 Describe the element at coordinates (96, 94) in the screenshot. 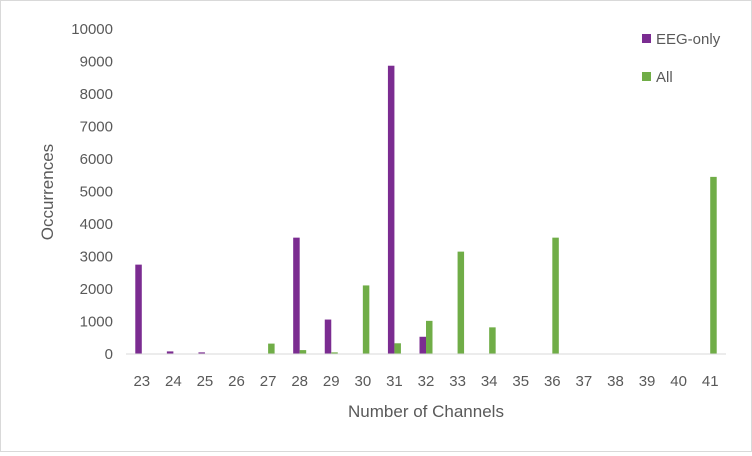

I see `y-tick-label: 8000` at that location.